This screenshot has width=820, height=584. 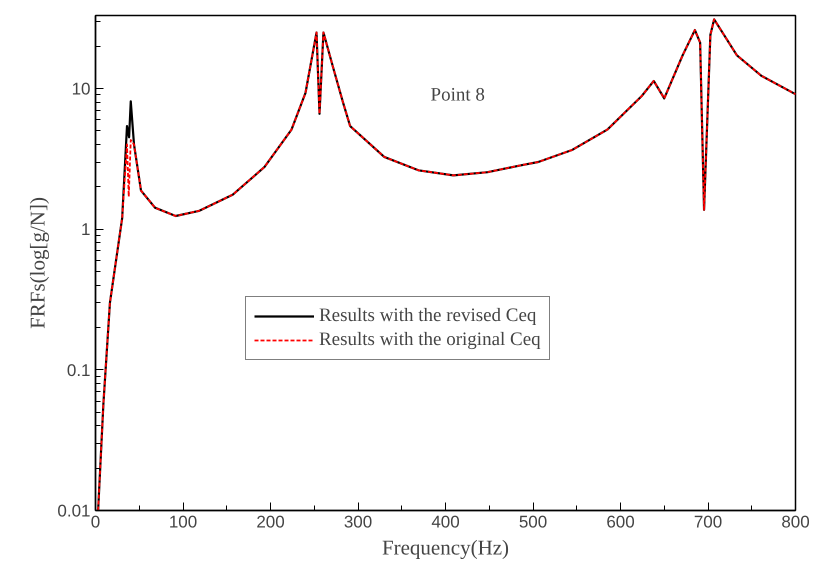 I want to click on legend-label: Results with the original Ceq, so click(x=430, y=340).